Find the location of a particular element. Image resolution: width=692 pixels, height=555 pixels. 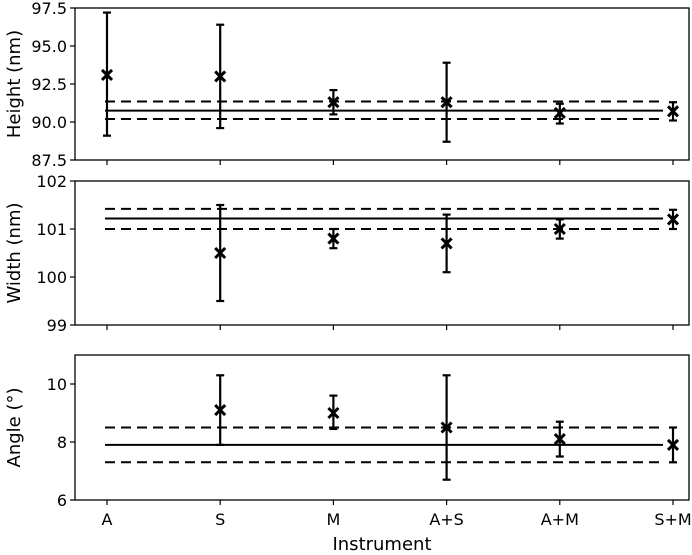

y-tick-label: 95.0 is located at coordinates (49, 46).